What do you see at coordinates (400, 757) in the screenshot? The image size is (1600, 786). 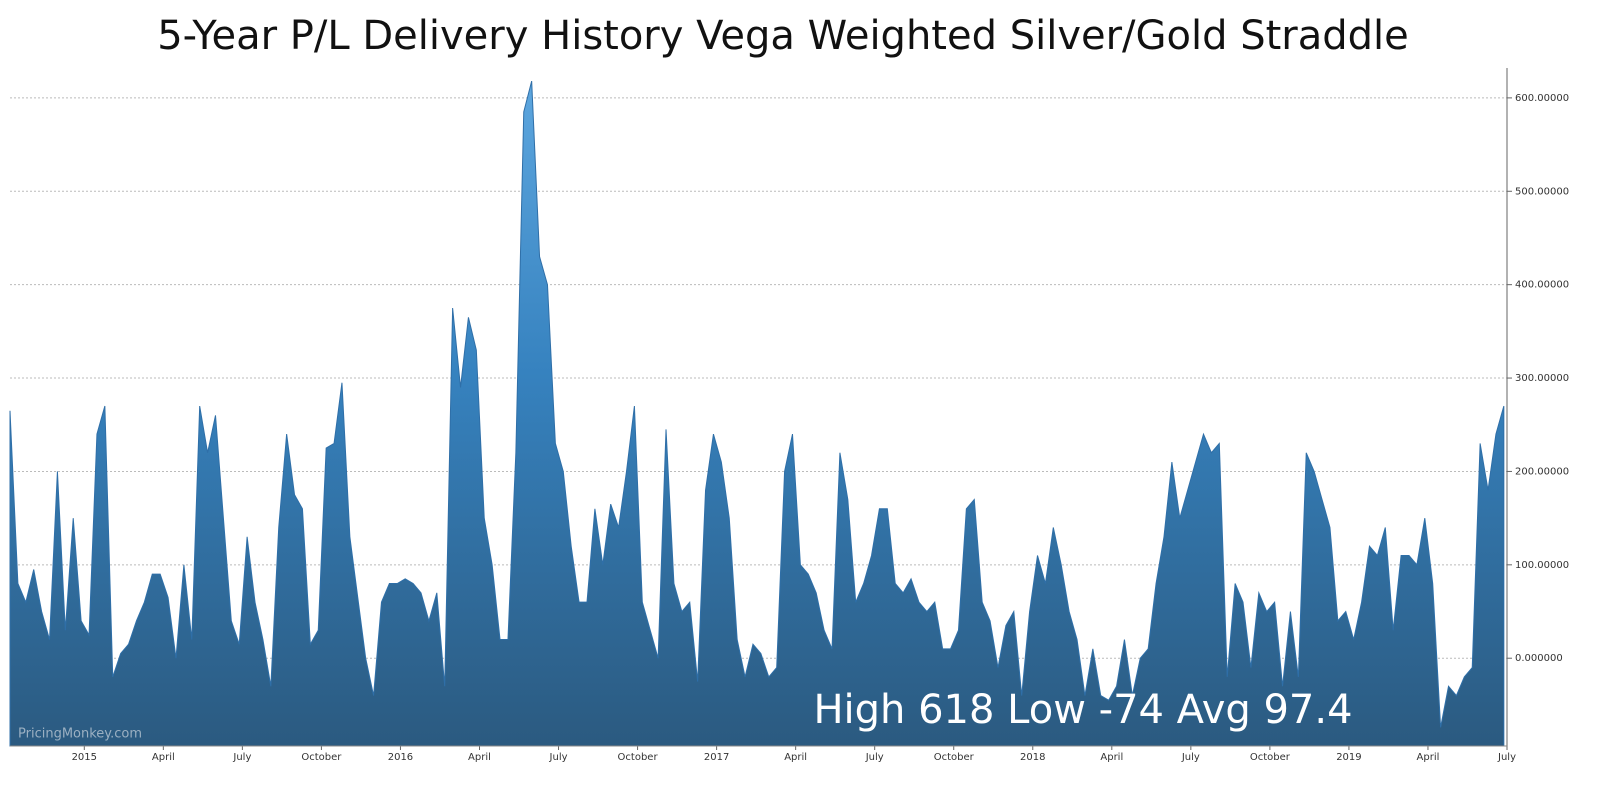 I see `x-tick-label: 2016` at bounding box center [400, 757].